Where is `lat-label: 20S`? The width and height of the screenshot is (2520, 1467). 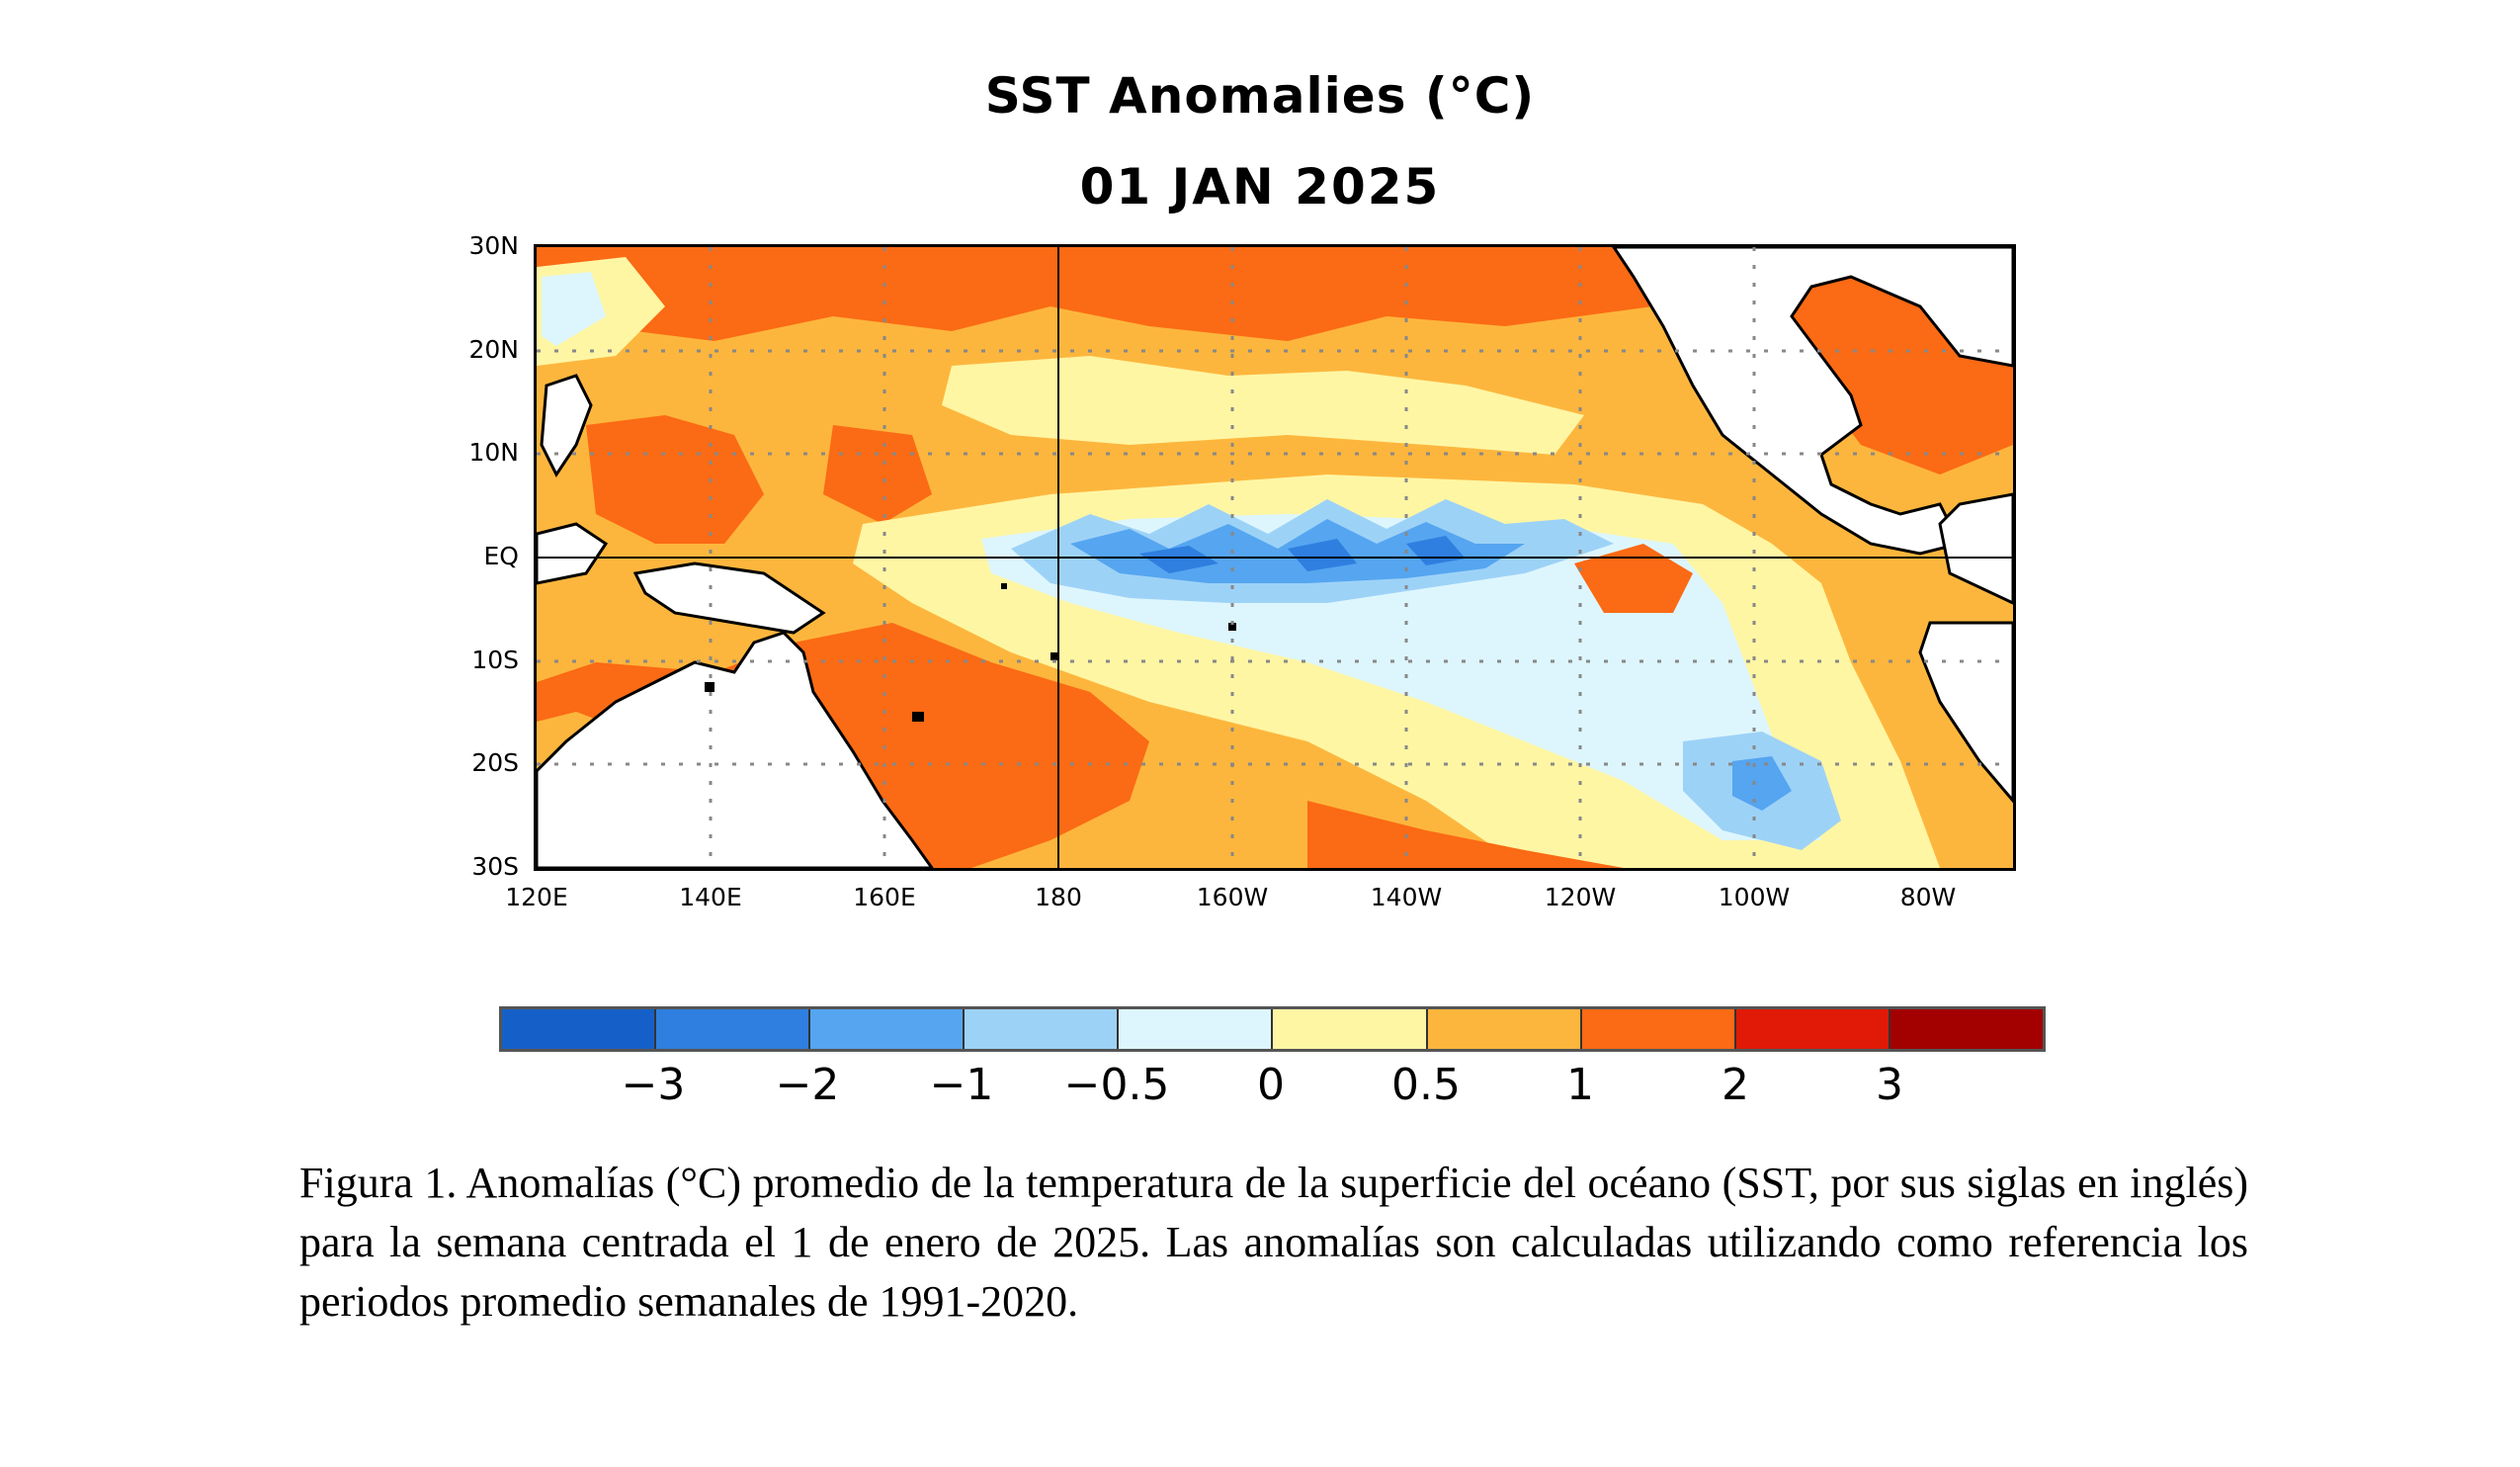
lat-label: 20S is located at coordinates (495, 762).